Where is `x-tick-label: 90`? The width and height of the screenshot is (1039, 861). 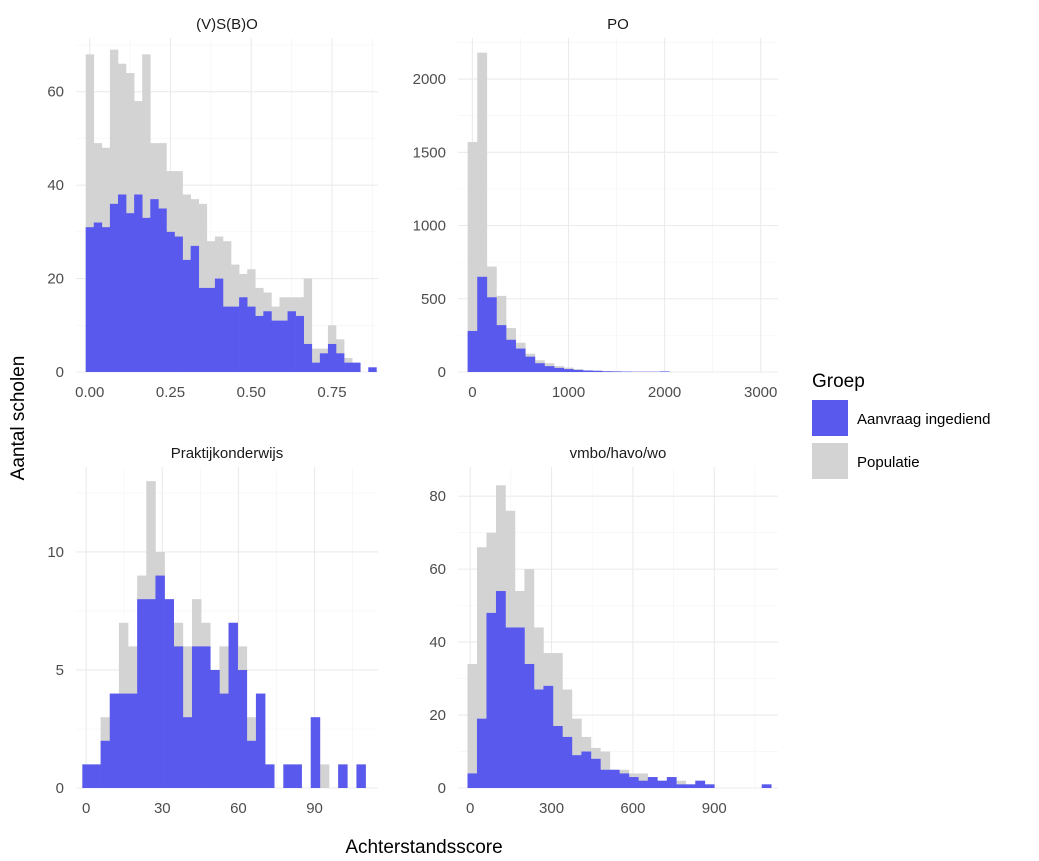
x-tick-label: 90 is located at coordinates (314, 808).